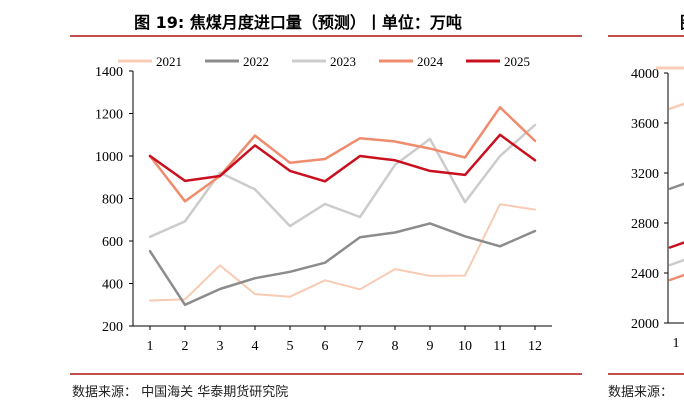  I want to click on chart-series-cropped, so click(670, 174).